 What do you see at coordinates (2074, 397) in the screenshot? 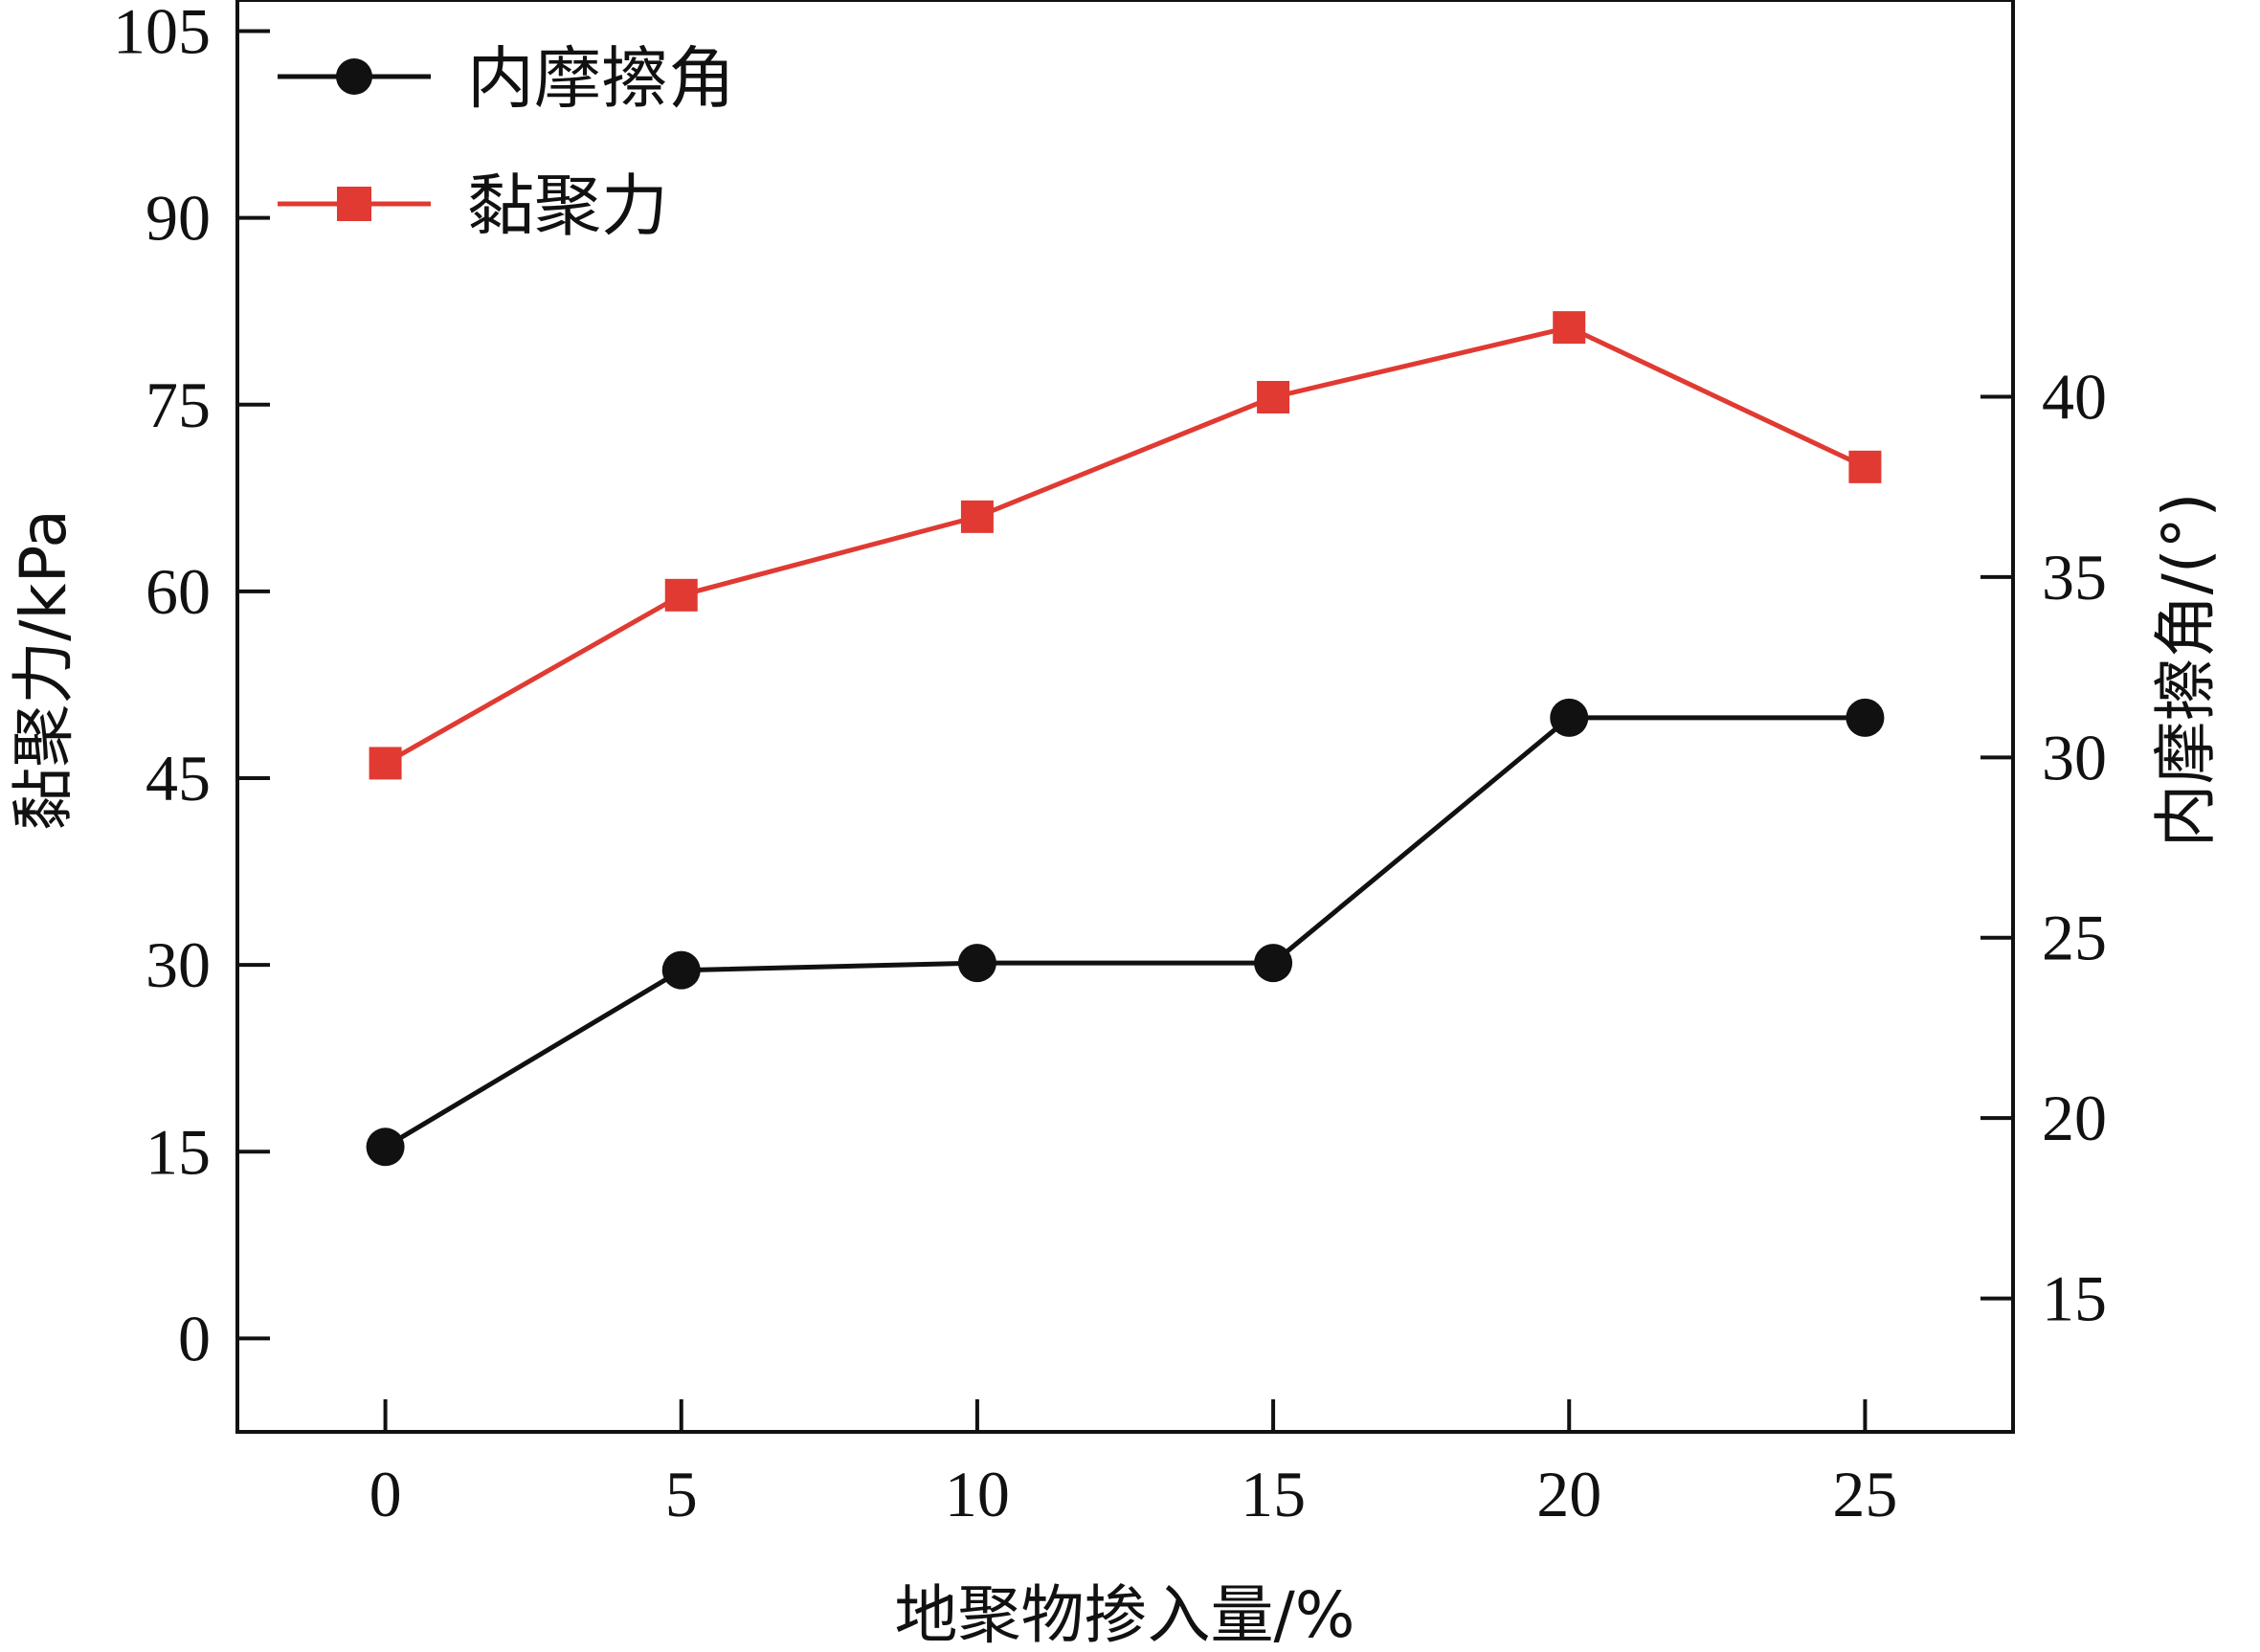
I see `right-y-tick-label: 40` at bounding box center [2074, 397].